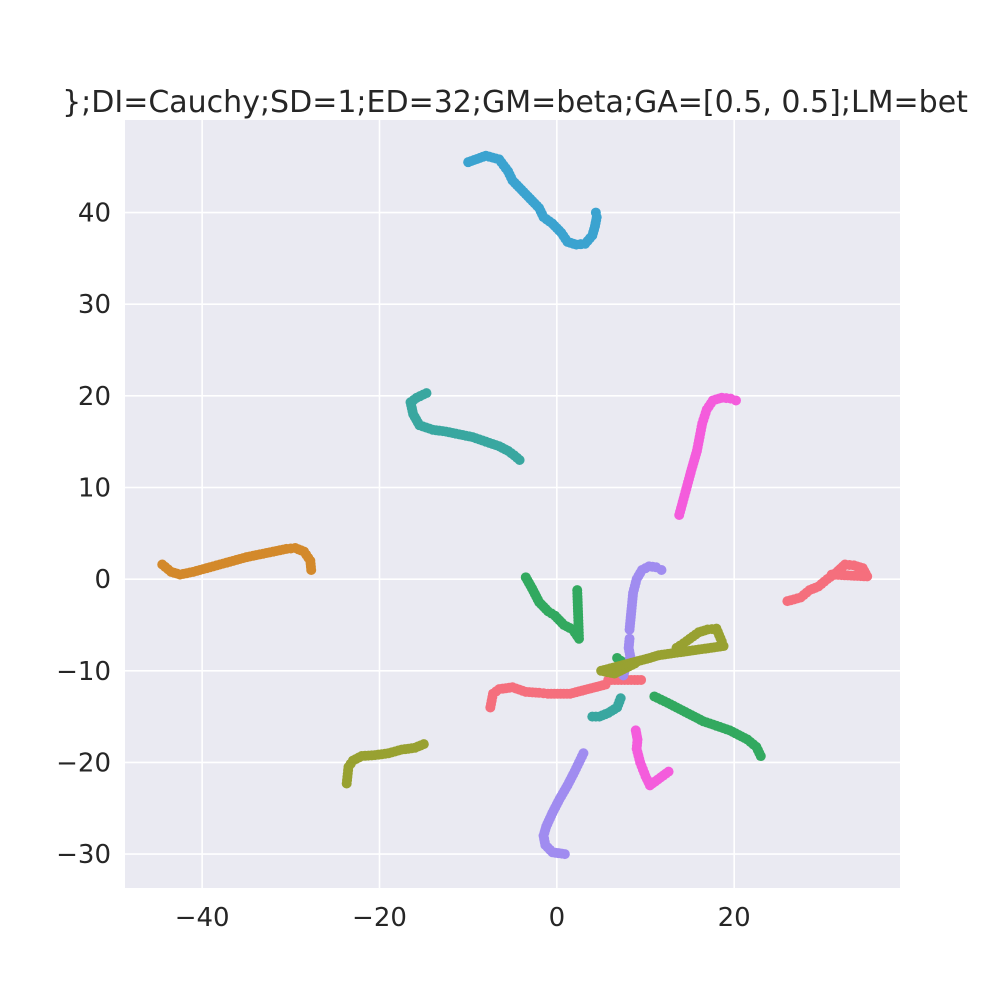 The width and height of the screenshot is (1000, 1000). Describe the element at coordinates (102, 580) in the screenshot. I see `y-tick-label: 0` at that location.